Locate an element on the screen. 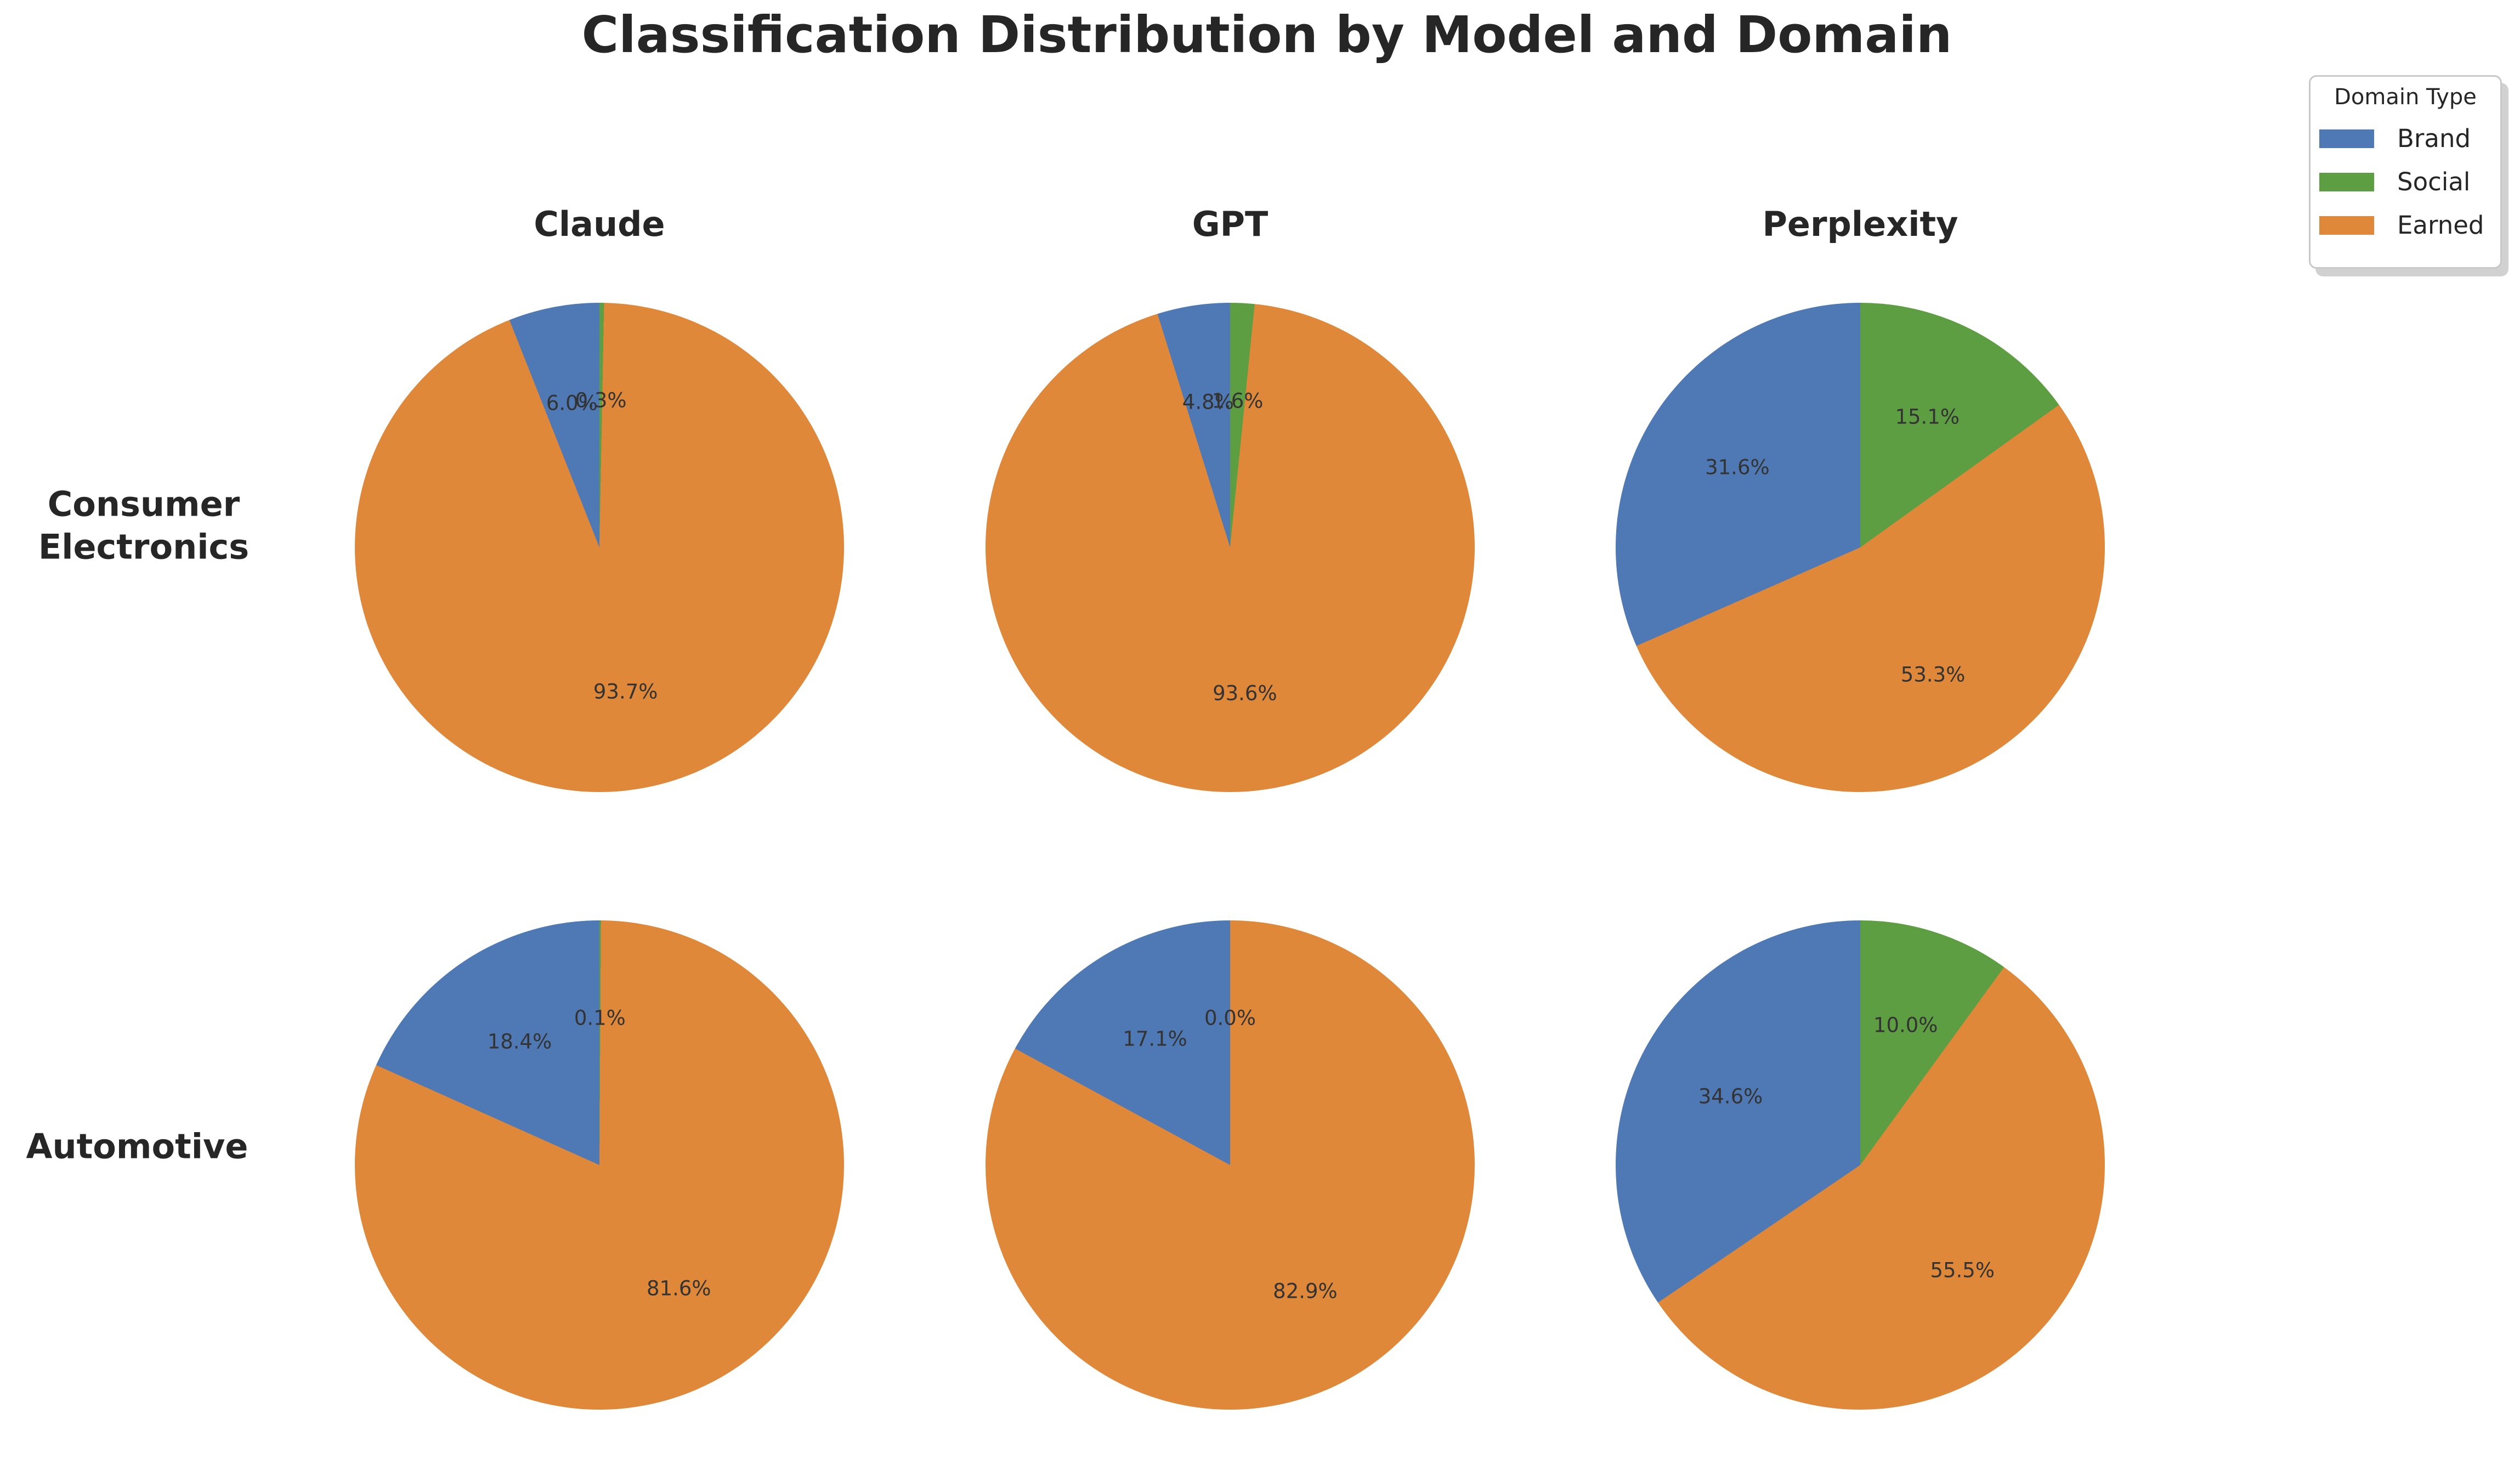  percent-label-earned: 93.6% is located at coordinates (1245, 693).